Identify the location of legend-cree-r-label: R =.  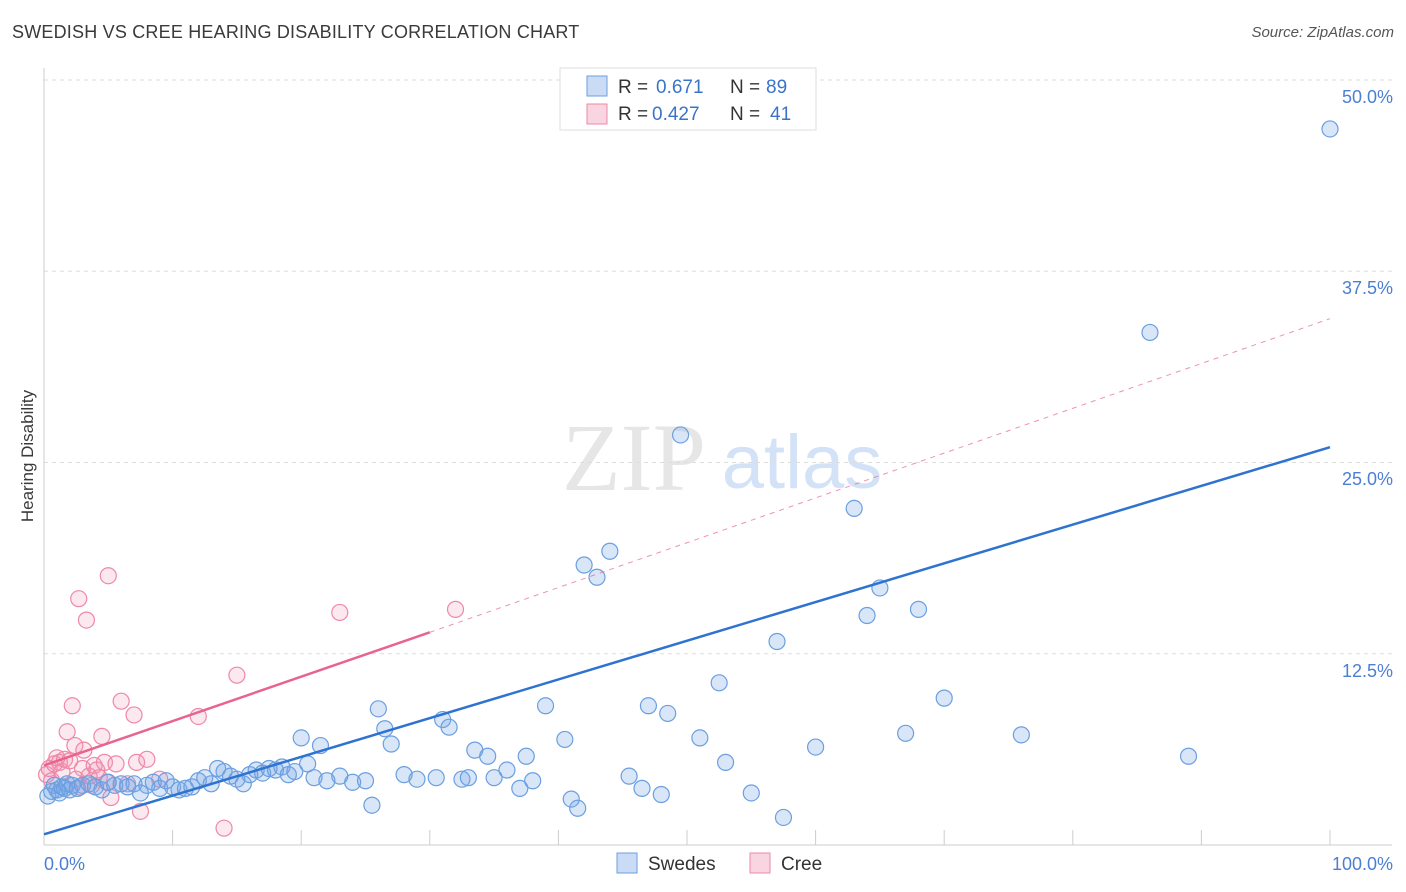
(633, 114).